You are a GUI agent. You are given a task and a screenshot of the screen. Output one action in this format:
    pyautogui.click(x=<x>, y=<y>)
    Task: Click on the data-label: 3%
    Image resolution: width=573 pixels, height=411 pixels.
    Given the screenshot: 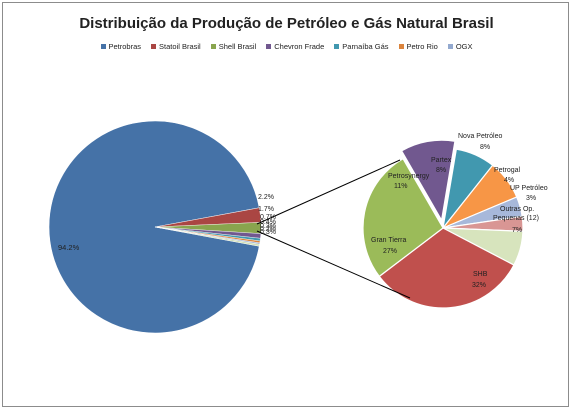 What is the action you would take?
    pyautogui.click(x=531, y=198)
    